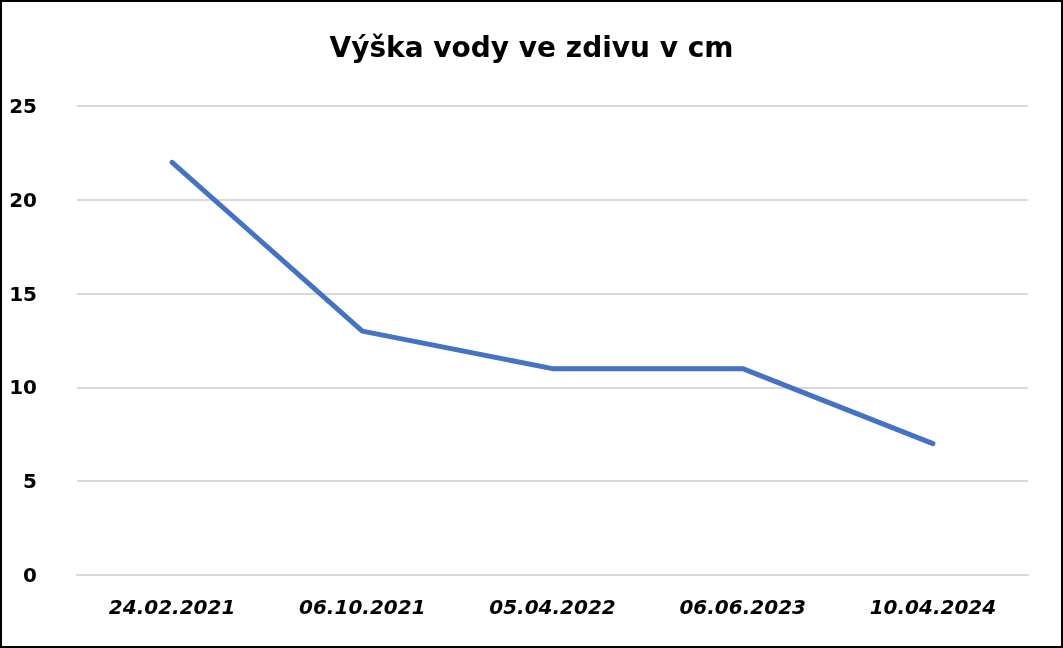 The width and height of the screenshot is (1063, 648). What do you see at coordinates (552, 607) in the screenshot?
I see `x-tick-label: 05.04.2022` at bounding box center [552, 607].